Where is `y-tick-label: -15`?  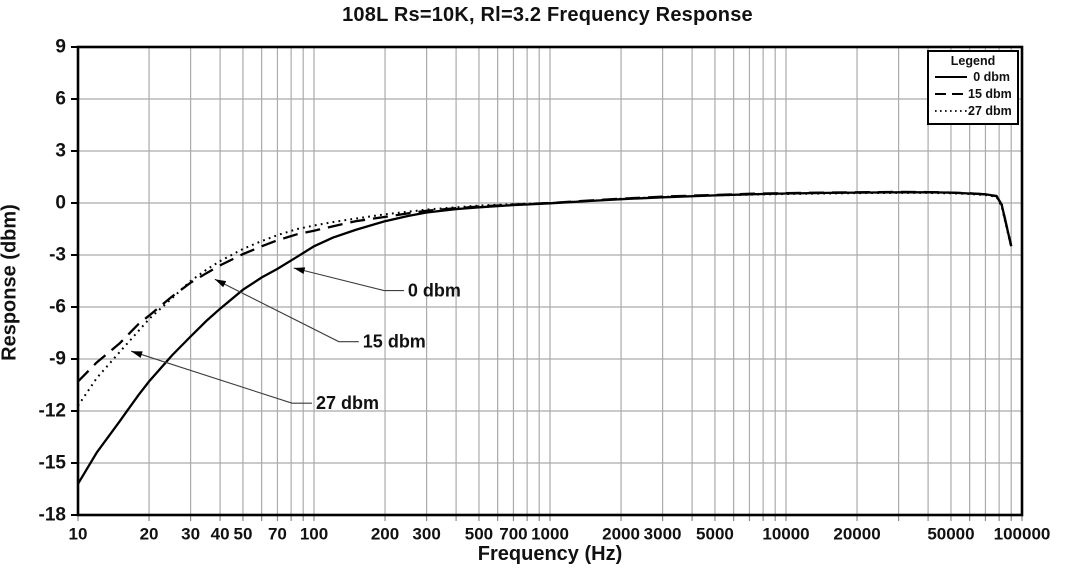 y-tick-label: -15 is located at coordinates (53, 463).